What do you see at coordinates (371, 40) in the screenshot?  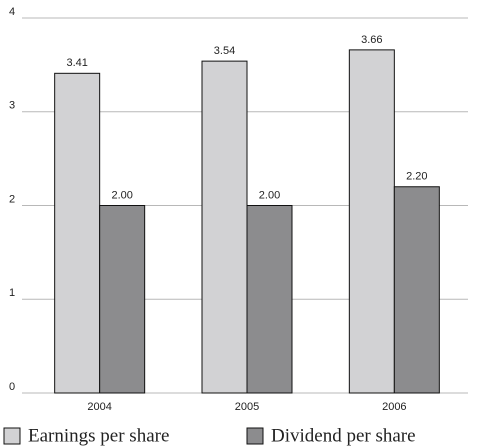 I see `value-label: 3.66` at bounding box center [371, 40].